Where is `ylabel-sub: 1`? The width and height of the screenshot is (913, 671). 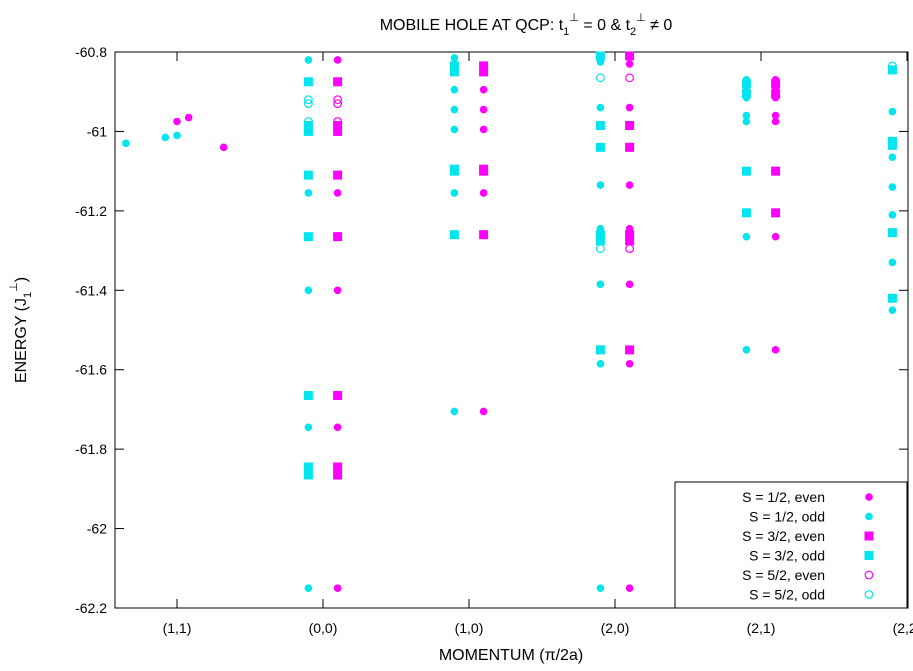
ylabel-sub: 1 is located at coordinates (28, 295).